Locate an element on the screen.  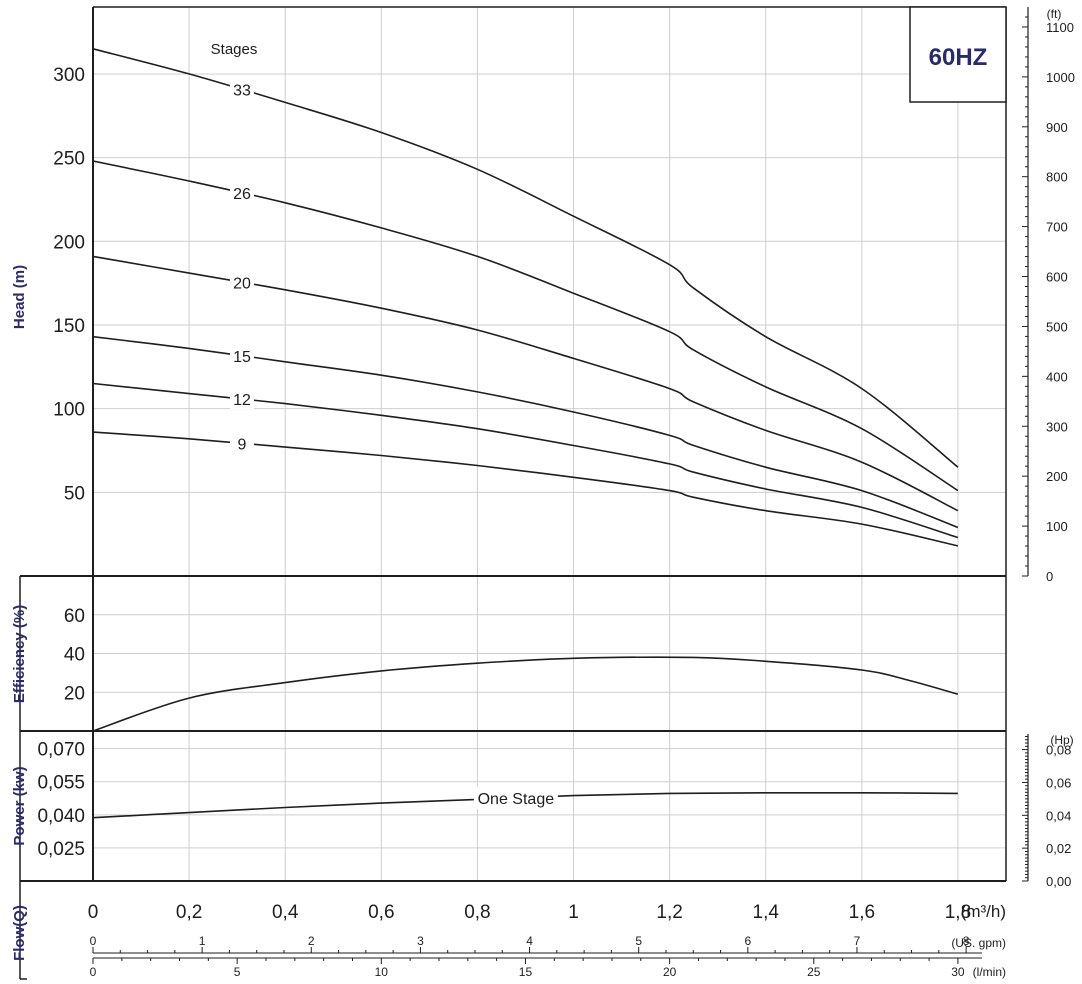
ft-tick-label: 200 is located at coordinates (1057, 476).